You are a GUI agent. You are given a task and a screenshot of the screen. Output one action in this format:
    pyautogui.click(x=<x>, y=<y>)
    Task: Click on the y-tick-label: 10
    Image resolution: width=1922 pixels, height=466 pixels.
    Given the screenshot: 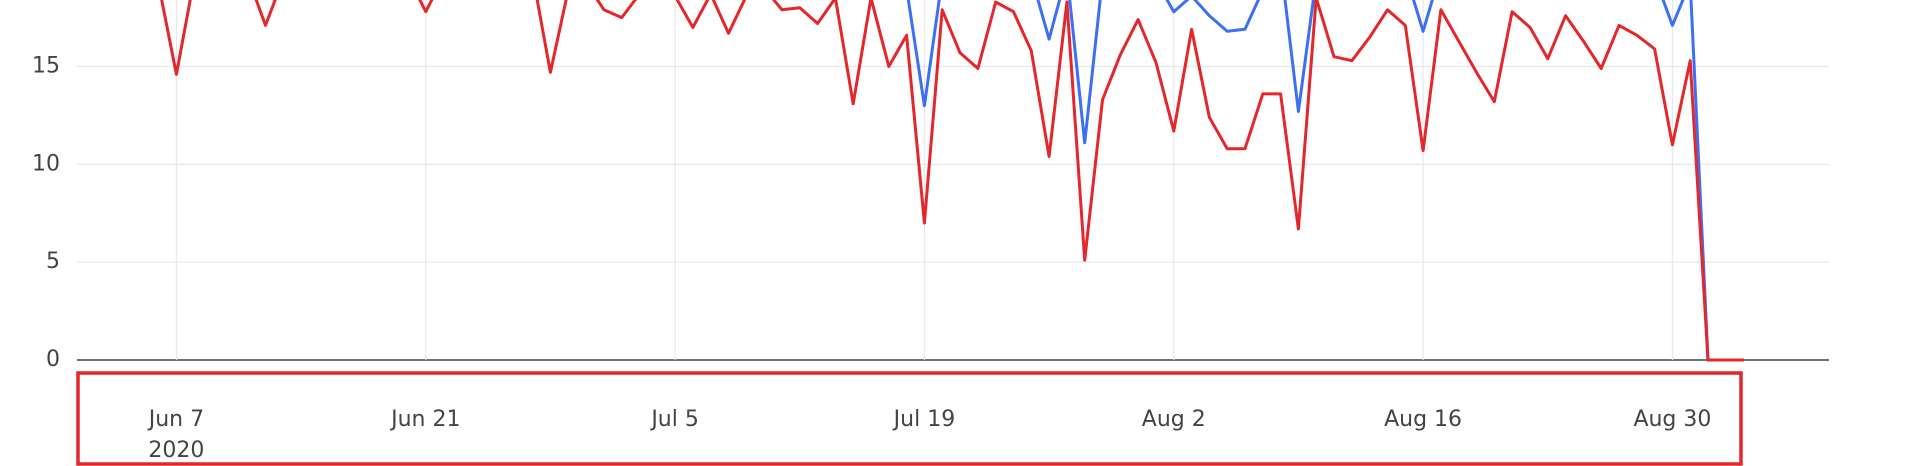 What is the action you would take?
    pyautogui.click(x=46, y=163)
    